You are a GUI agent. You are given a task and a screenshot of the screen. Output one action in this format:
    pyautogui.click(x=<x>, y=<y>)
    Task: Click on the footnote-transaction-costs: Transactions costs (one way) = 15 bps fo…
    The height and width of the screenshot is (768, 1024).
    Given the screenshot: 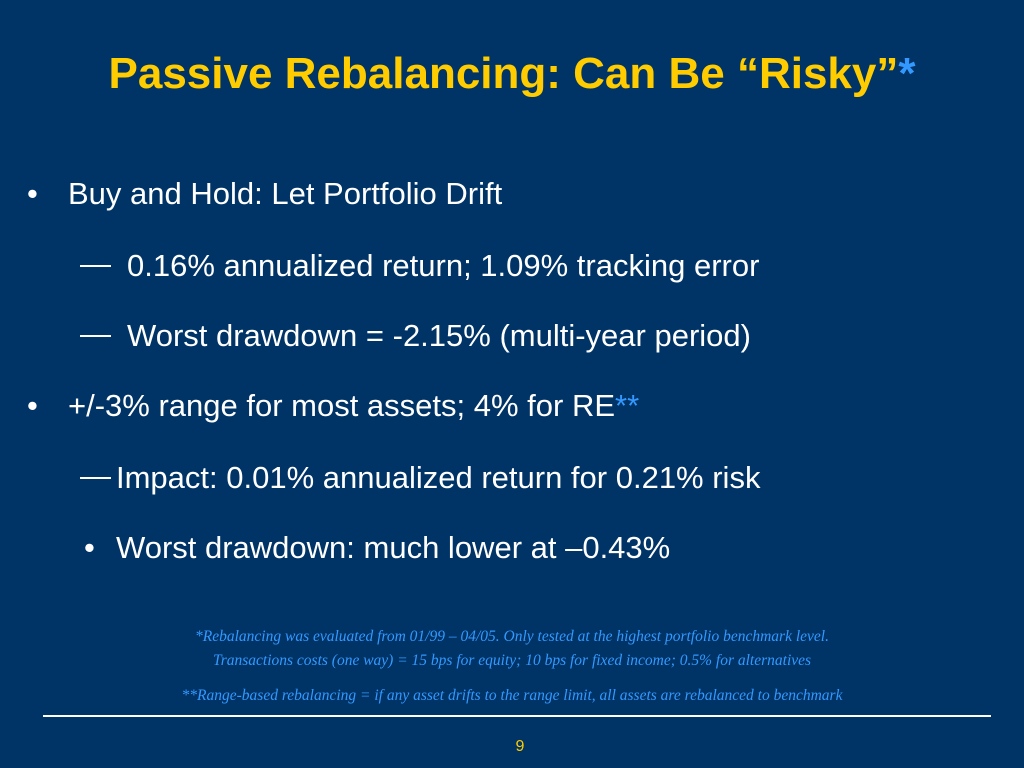 What is the action you would take?
    pyautogui.click(x=512, y=660)
    